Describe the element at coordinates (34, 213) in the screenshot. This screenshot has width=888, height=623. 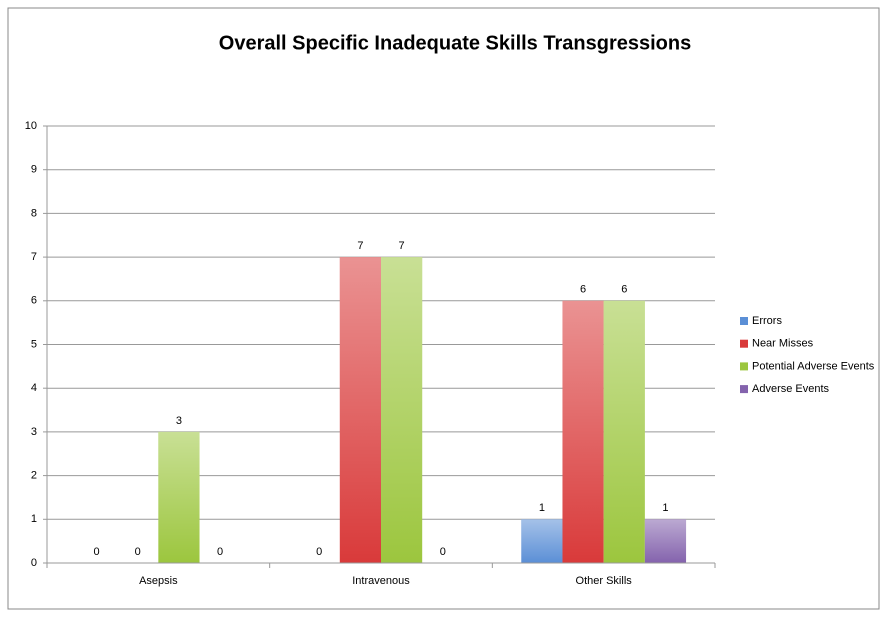
I see `y-tick-label: 8` at that location.